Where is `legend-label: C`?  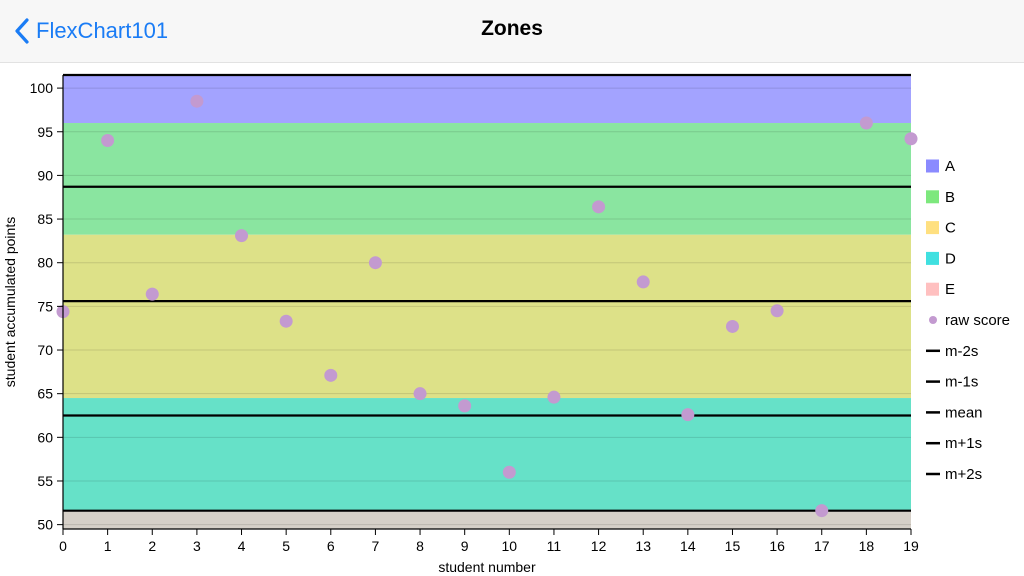 legend-label: C is located at coordinates (950, 228).